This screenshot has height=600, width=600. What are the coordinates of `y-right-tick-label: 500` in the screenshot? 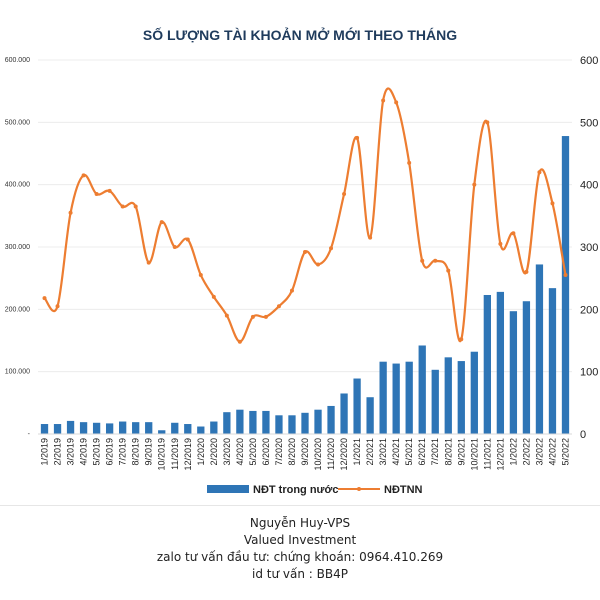 It's located at (589, 123).